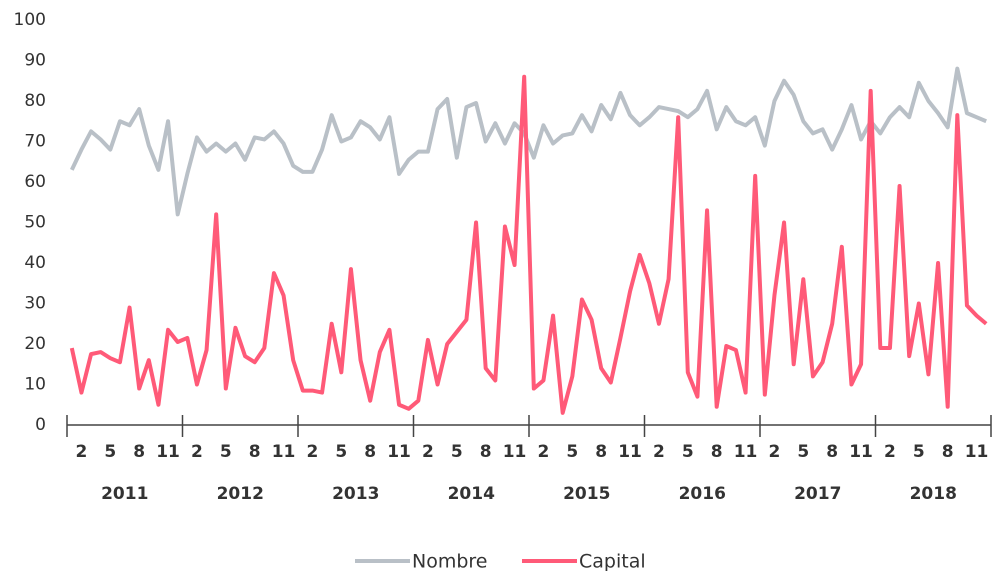 The image size is (995, 571). What do you see at coordinates (35, 142) in the screenshot?
I see `y-tick-label: 70` at bounding box center [35, 142].